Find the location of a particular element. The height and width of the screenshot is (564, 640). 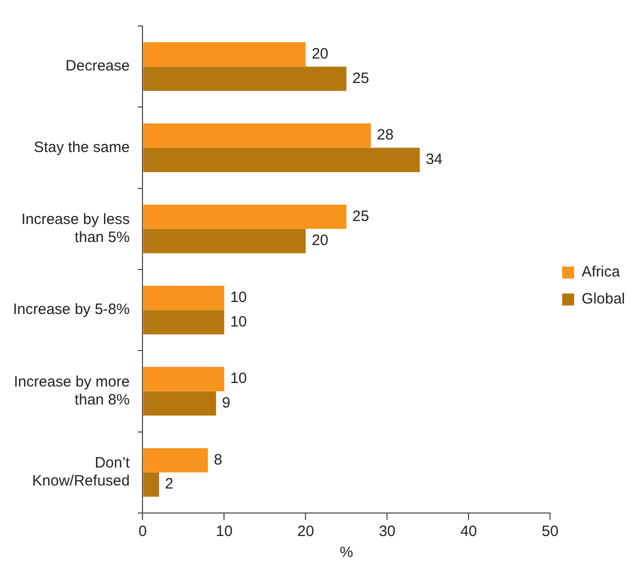

y-tick-label: Increase by more than 8% is located at coordinates (72, 390).